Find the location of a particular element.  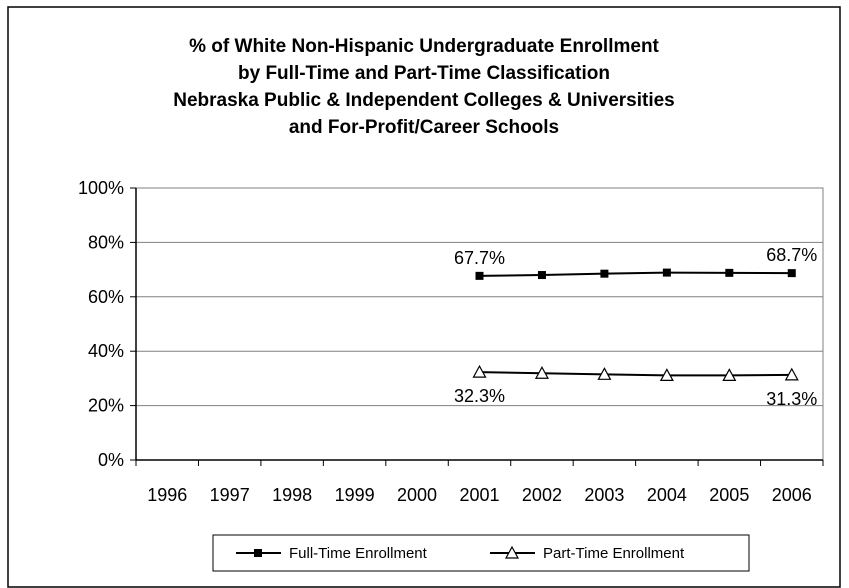

series-layer is located at coordinates (635, 325).